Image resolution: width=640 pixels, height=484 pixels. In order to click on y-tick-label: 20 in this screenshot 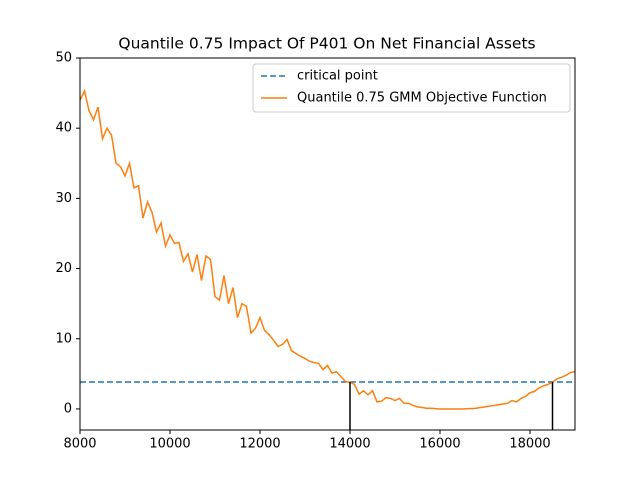, I will do `click(63, 268)`.